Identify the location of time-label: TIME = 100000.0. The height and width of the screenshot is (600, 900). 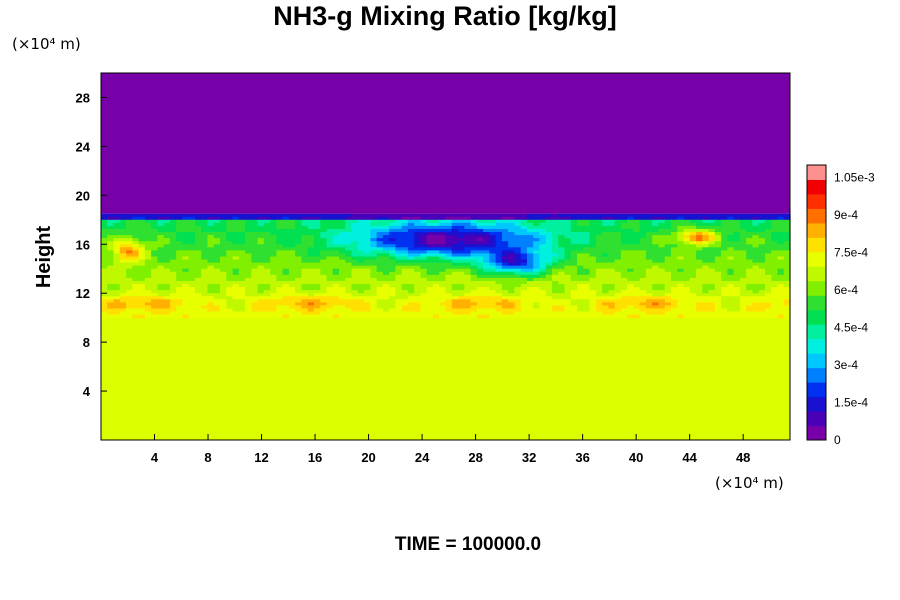
(468, 544).